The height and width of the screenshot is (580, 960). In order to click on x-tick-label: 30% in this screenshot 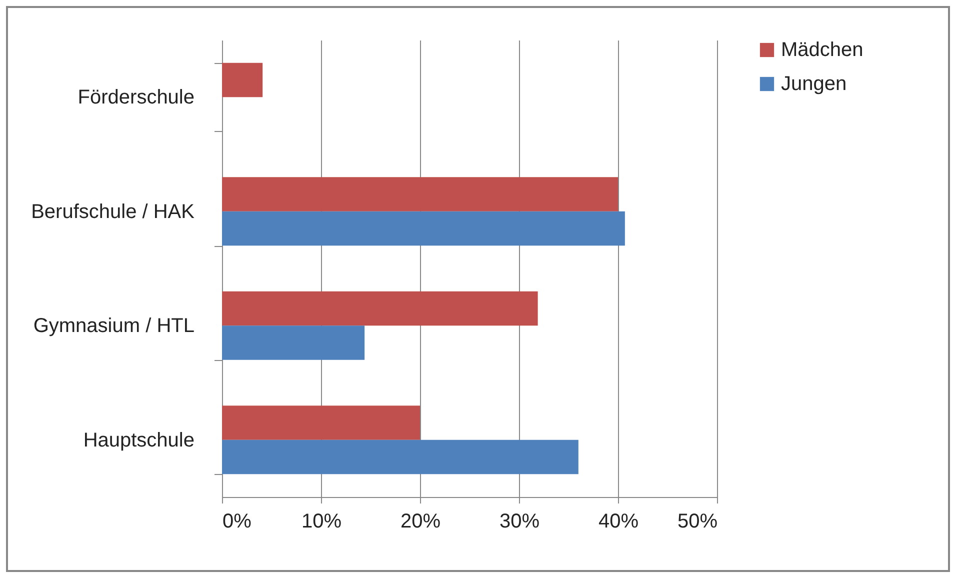, I will do `click(519, 521)`.